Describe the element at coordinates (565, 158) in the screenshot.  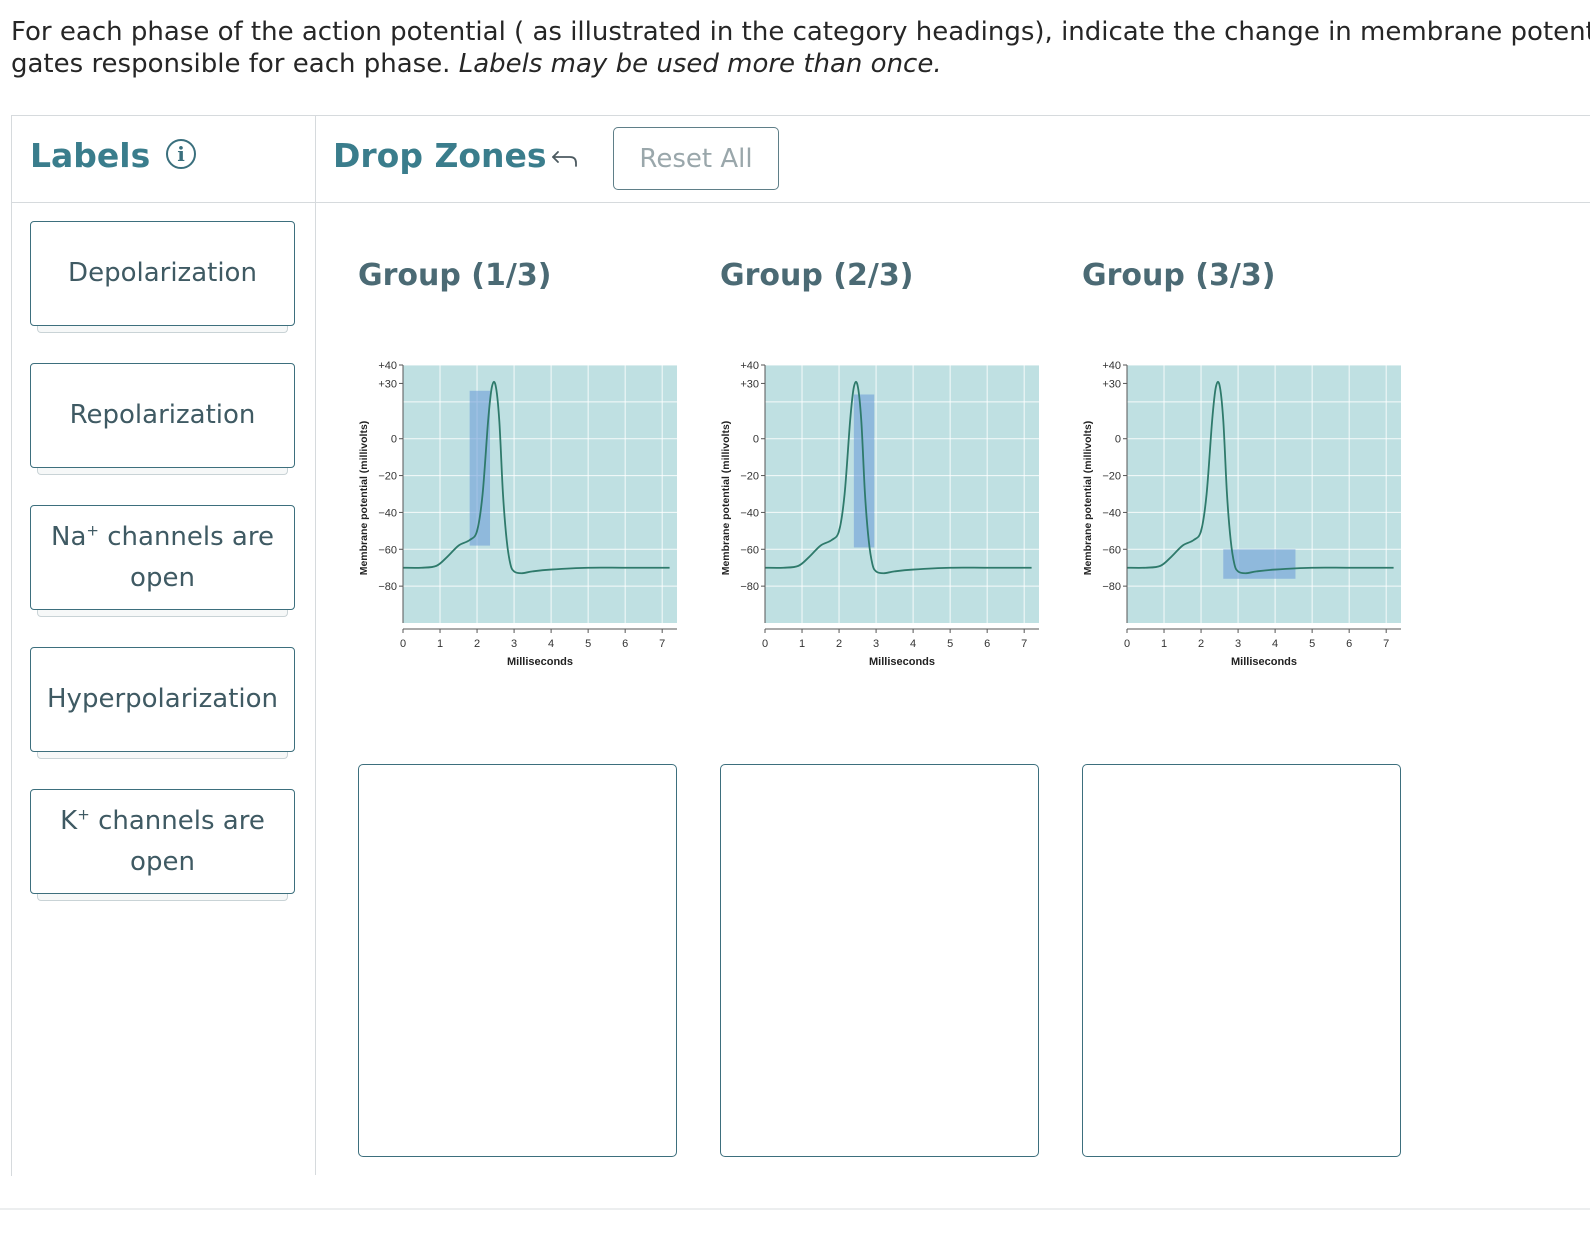
I see `undo-arrow-icon` at that location.